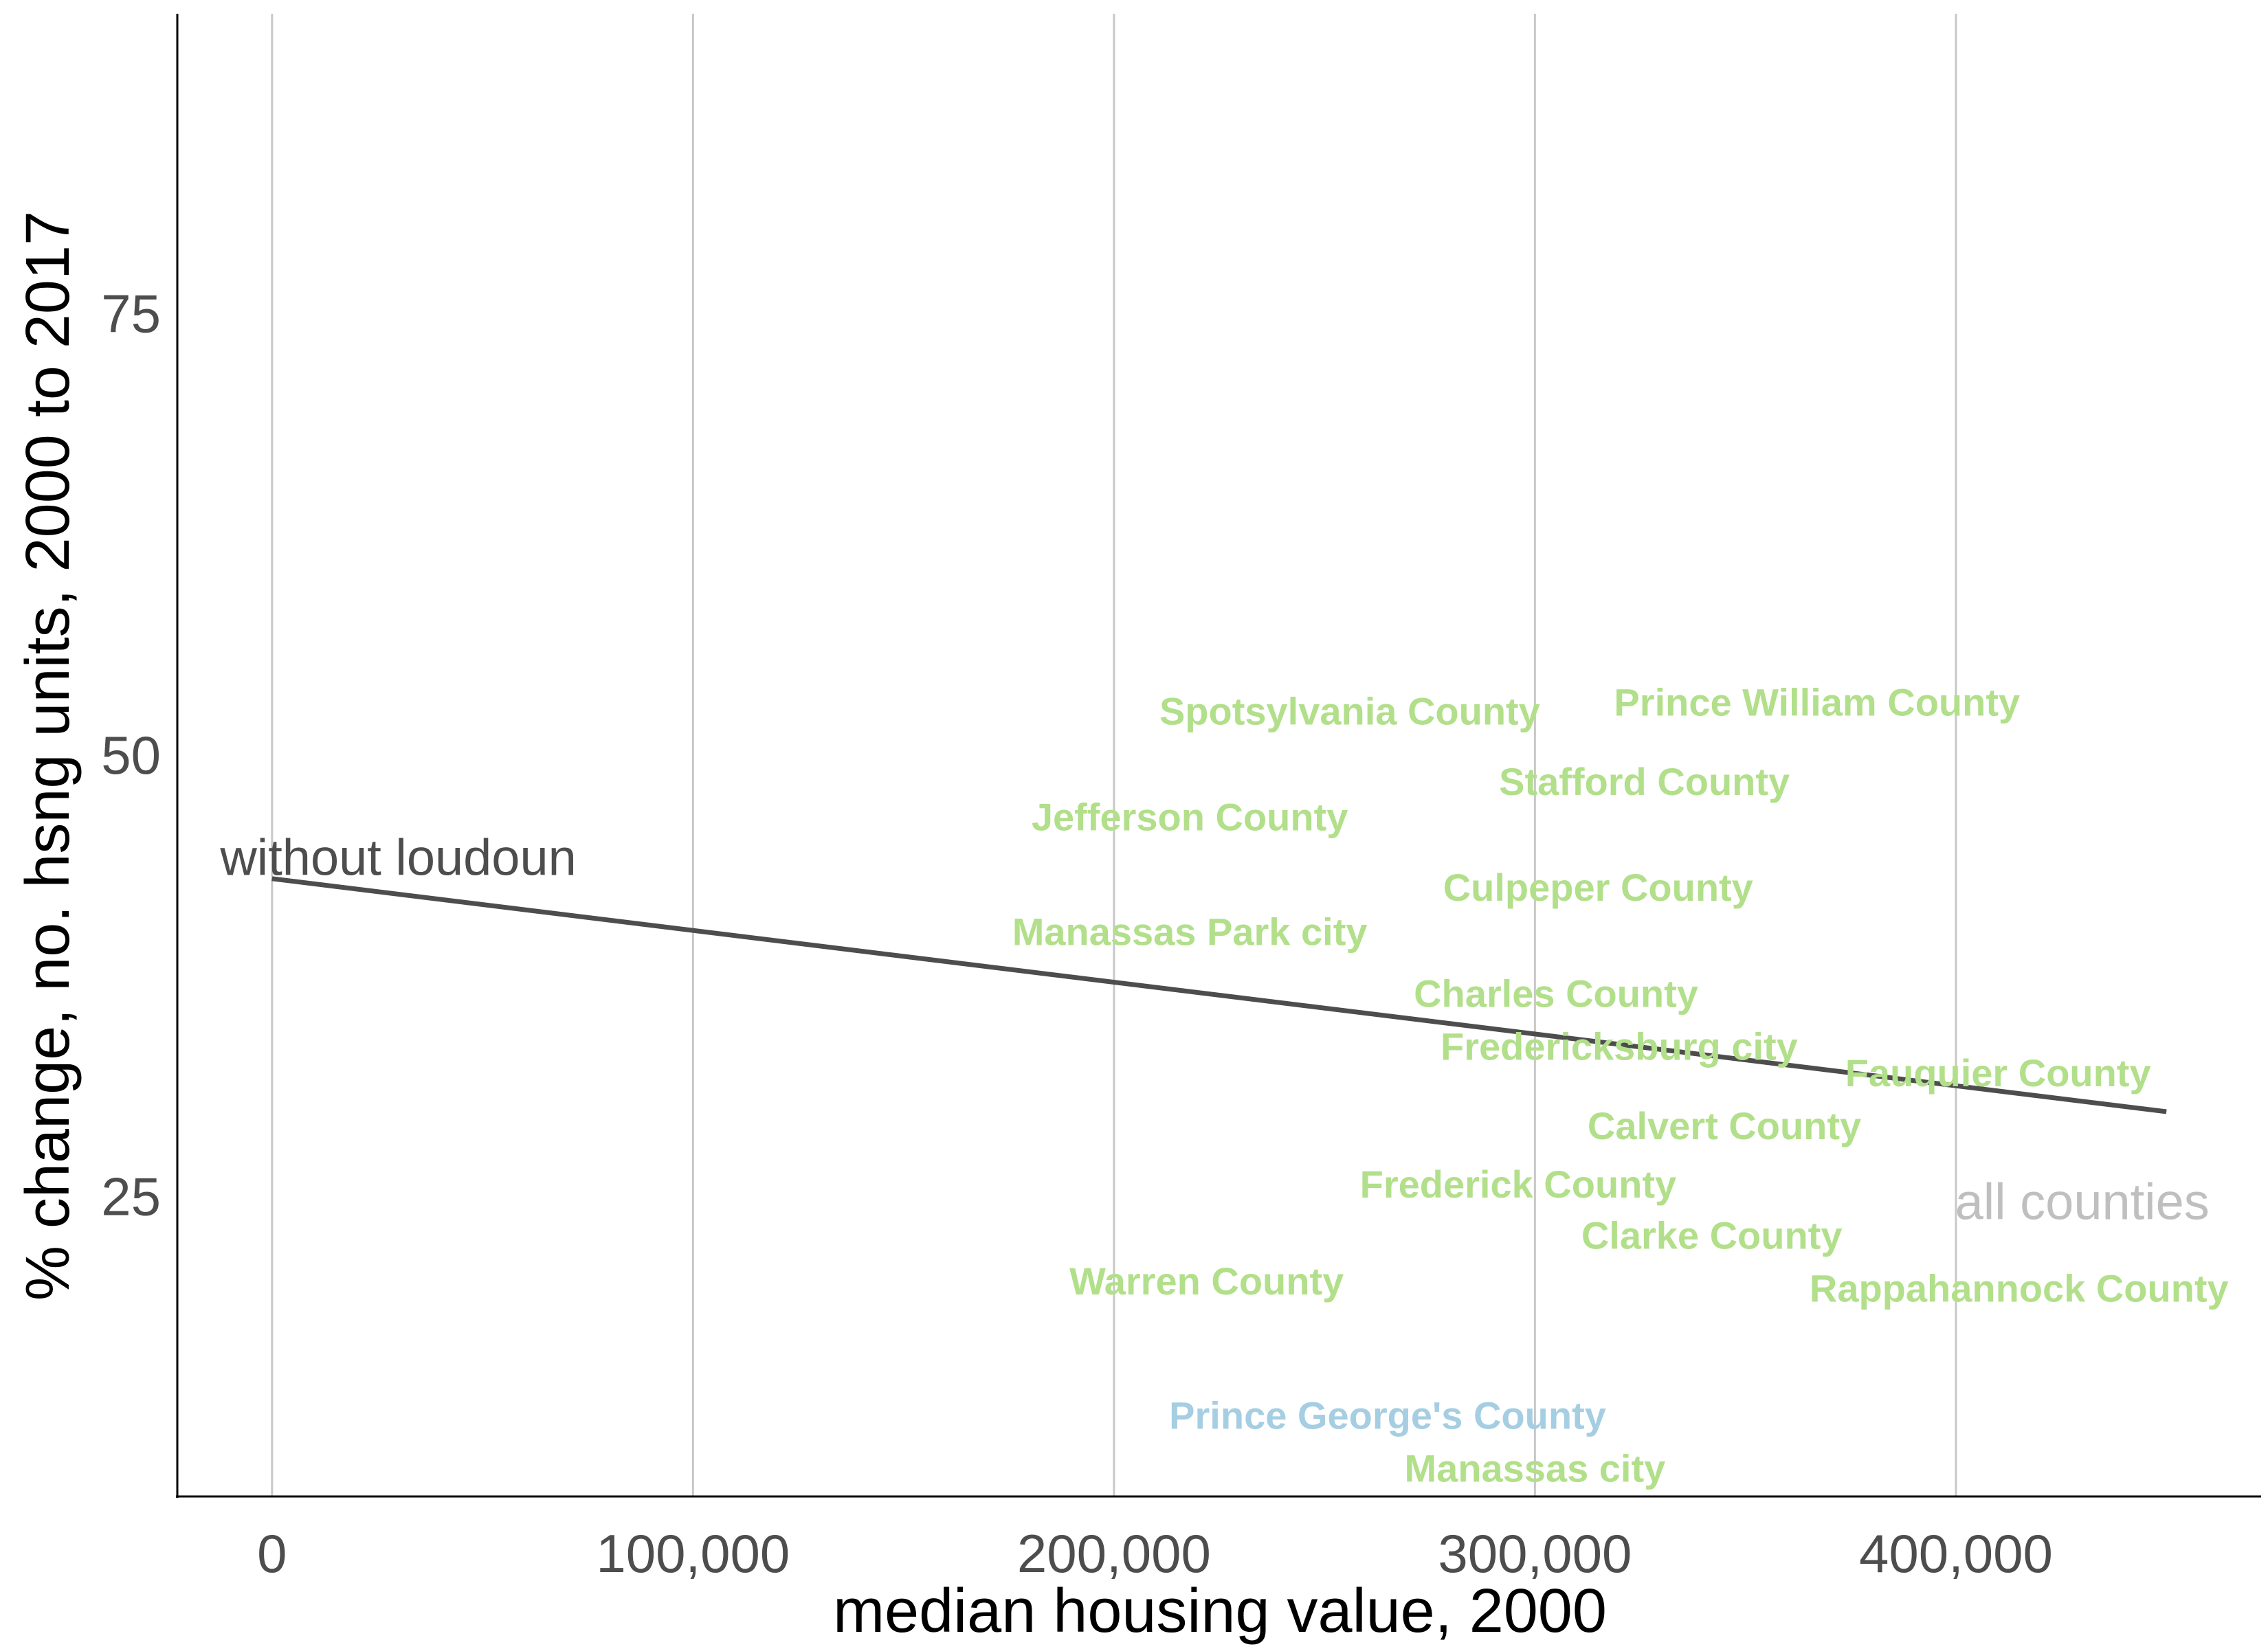  I want to click on county-point-label: Spotsylvania County, so click(1349, 710).